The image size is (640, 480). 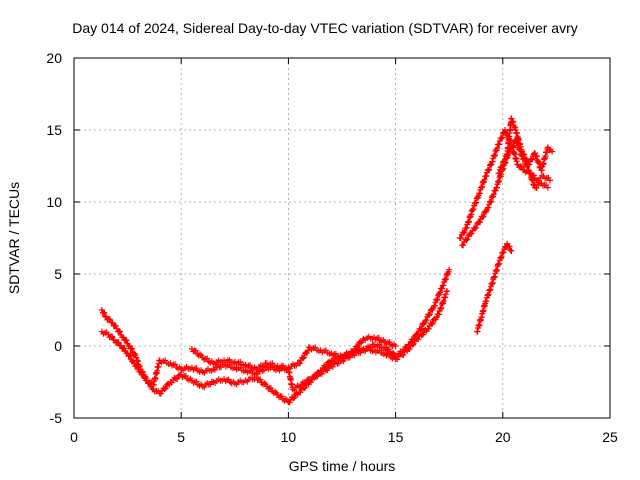 What do you see at coordinates (289, 437) in the screenshot?
I see `x-tick-label: 10` at bounding box center [289, 437].